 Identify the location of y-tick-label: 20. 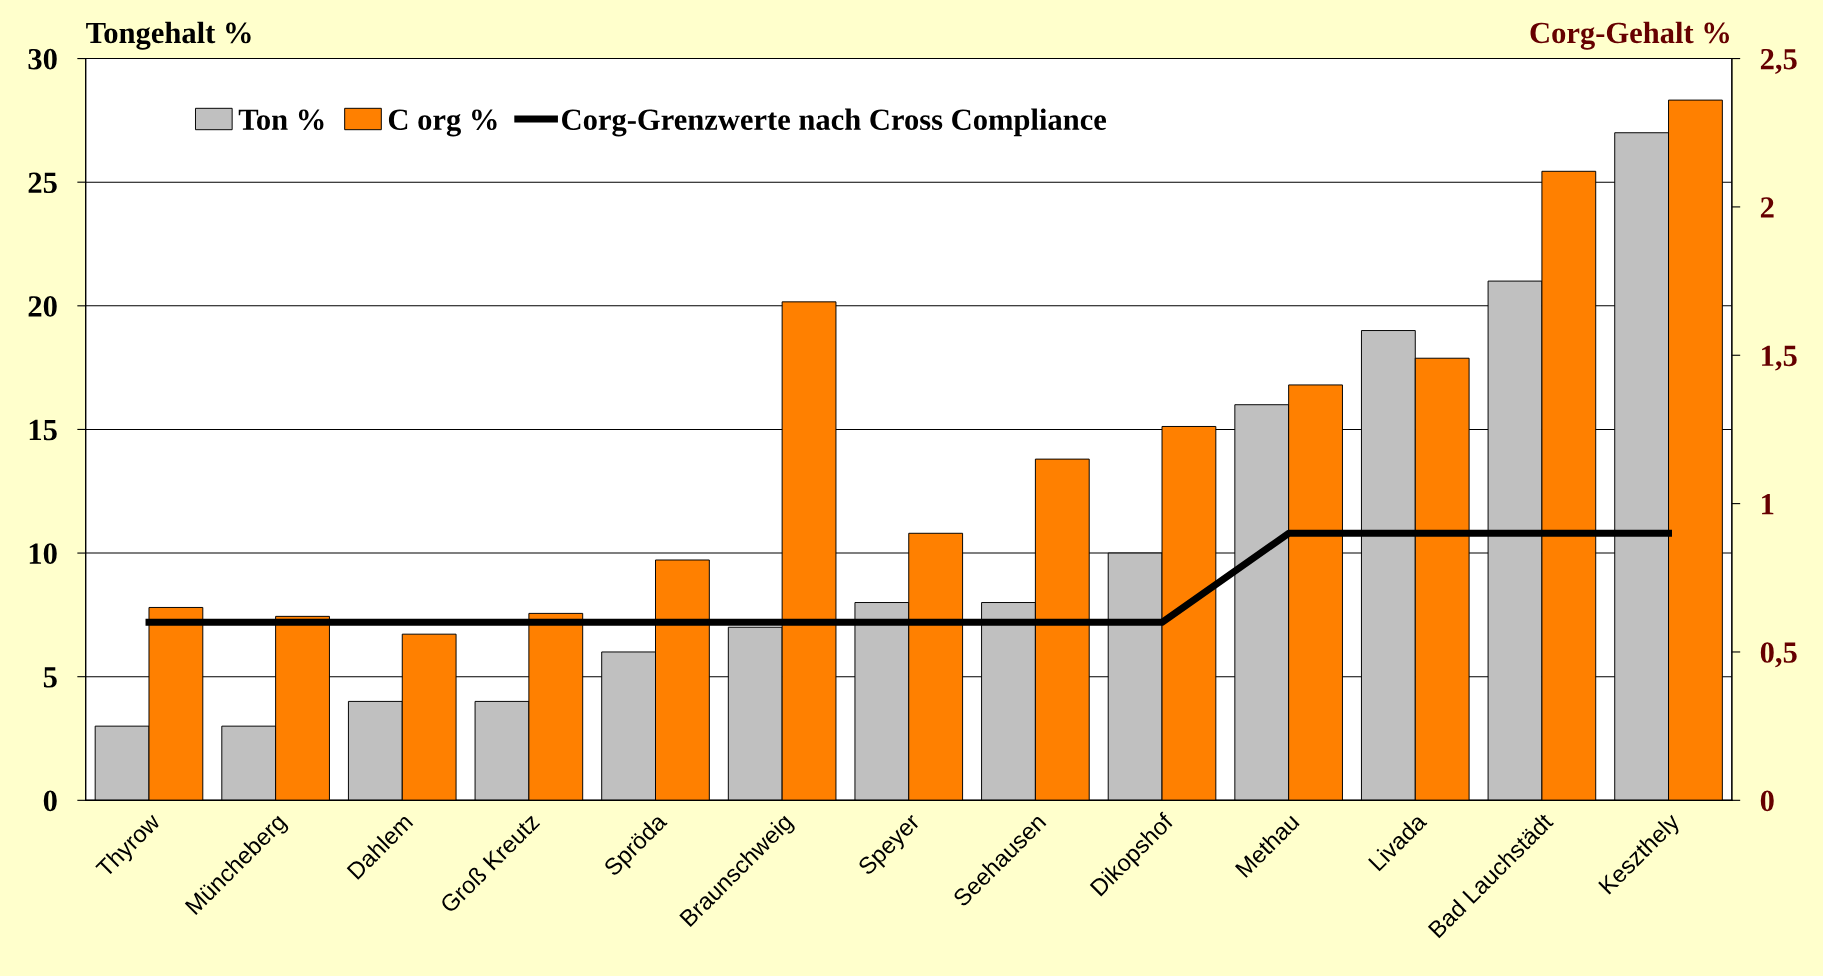
(42, 306).